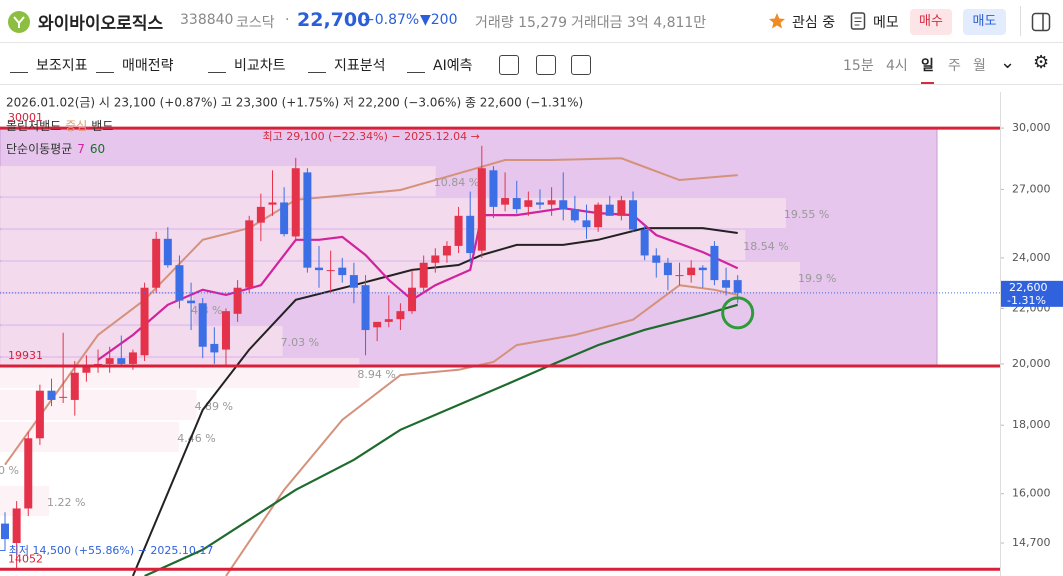 The width and height of the screenshot is (1063, 576). I want to click on checkbox, so click(509, 65).